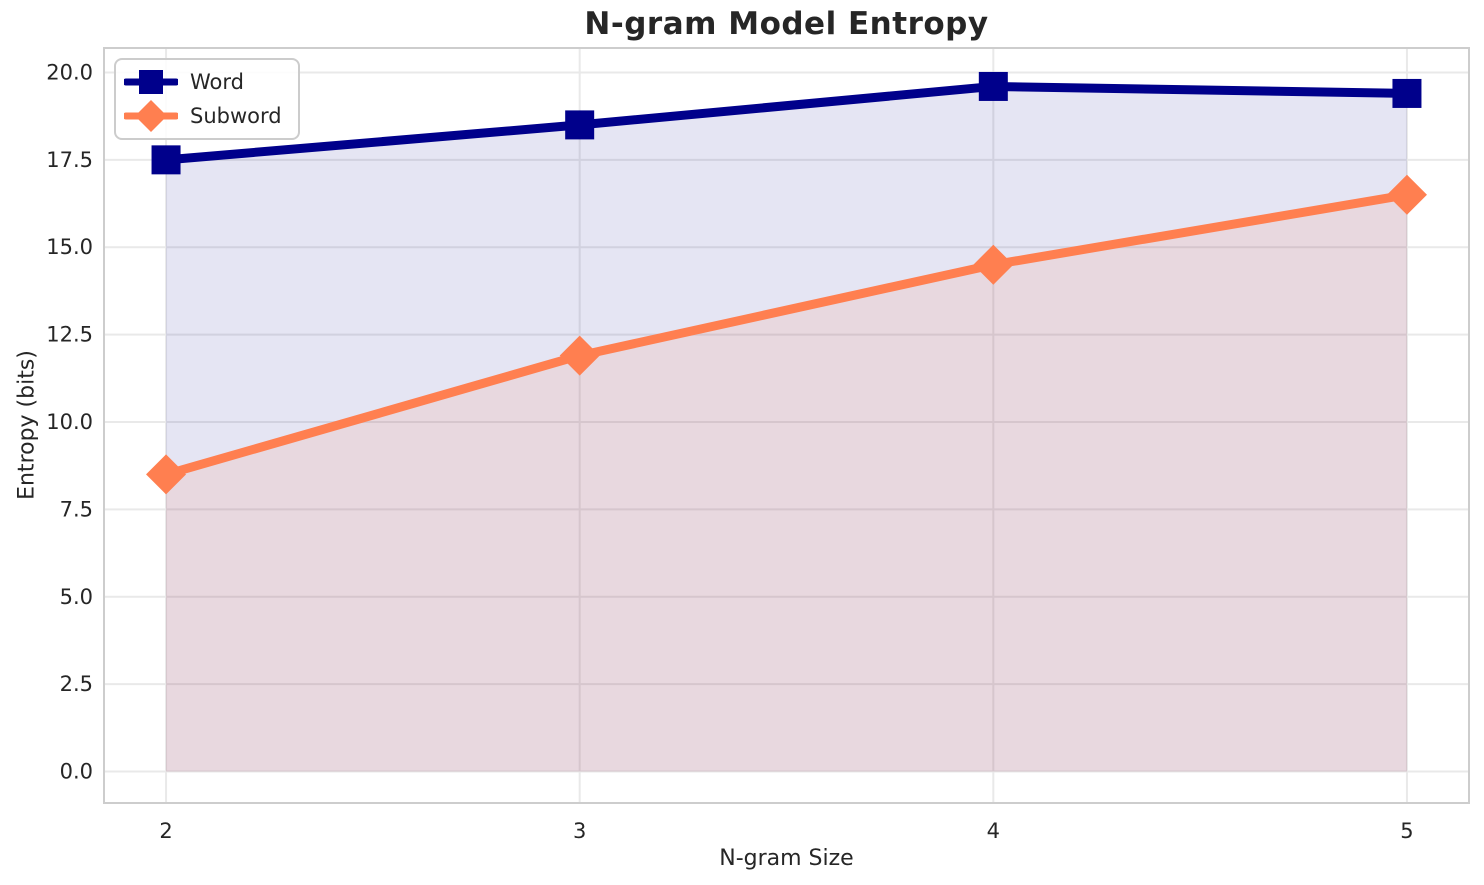  Describe the element at coordinates (76, 684) in the screenshot. I see `y-tick-label: 2.5` at that location.